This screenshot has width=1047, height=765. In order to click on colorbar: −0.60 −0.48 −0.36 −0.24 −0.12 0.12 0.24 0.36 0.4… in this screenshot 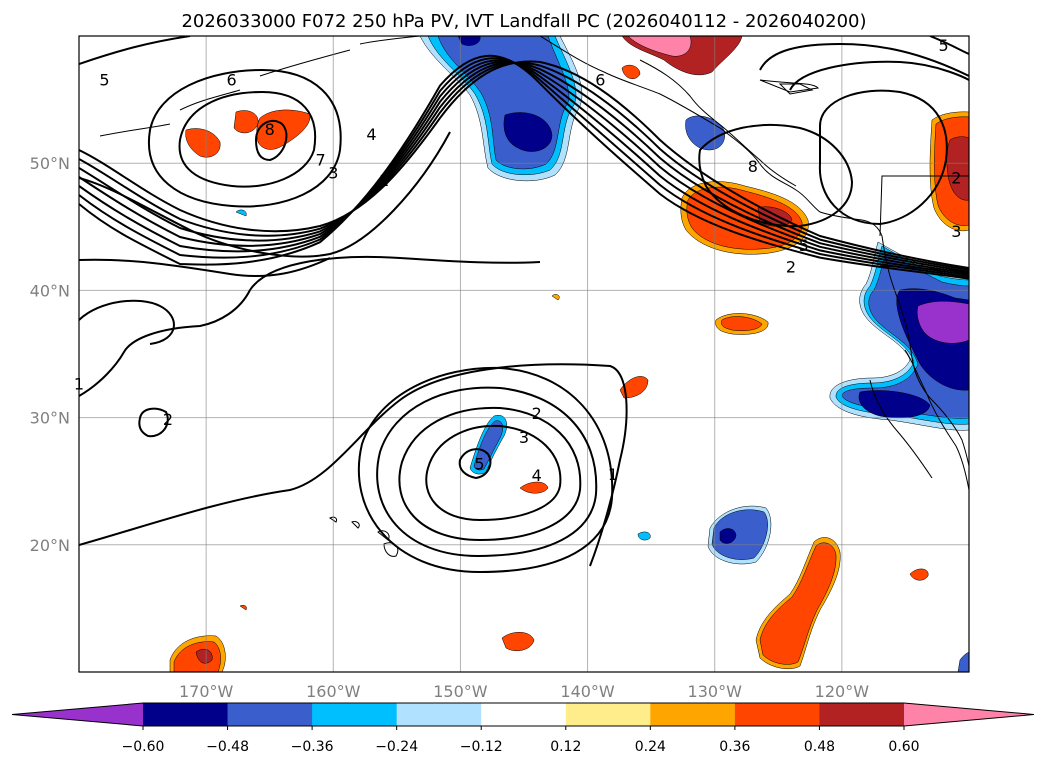, I will do `click(523, 728)`.